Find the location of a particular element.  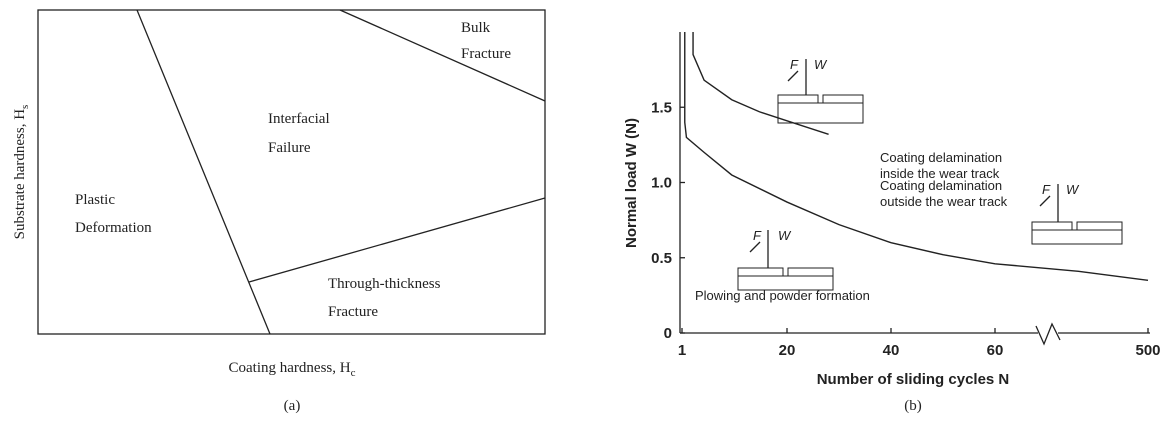

y-axis-label: Normal load W (N) is located at coordinates (631, 183).